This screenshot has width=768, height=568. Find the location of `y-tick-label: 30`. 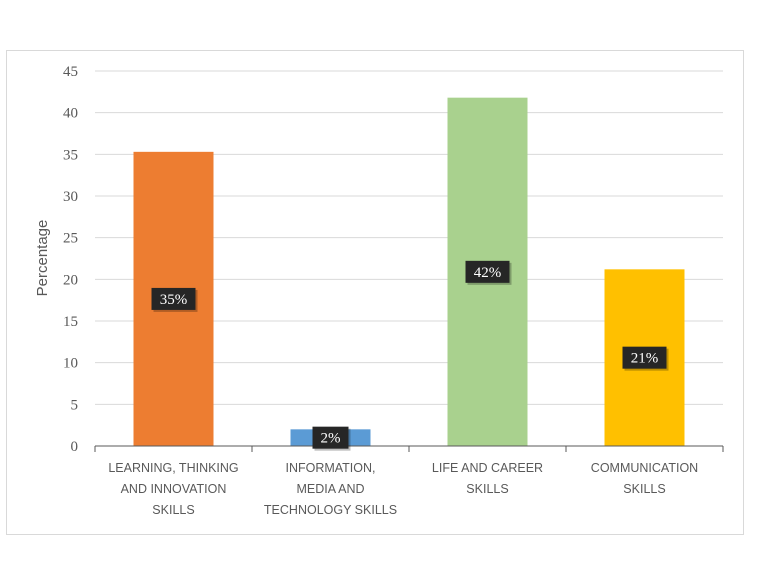

y-tick-label: 30 is located at coordinates (70, 197).